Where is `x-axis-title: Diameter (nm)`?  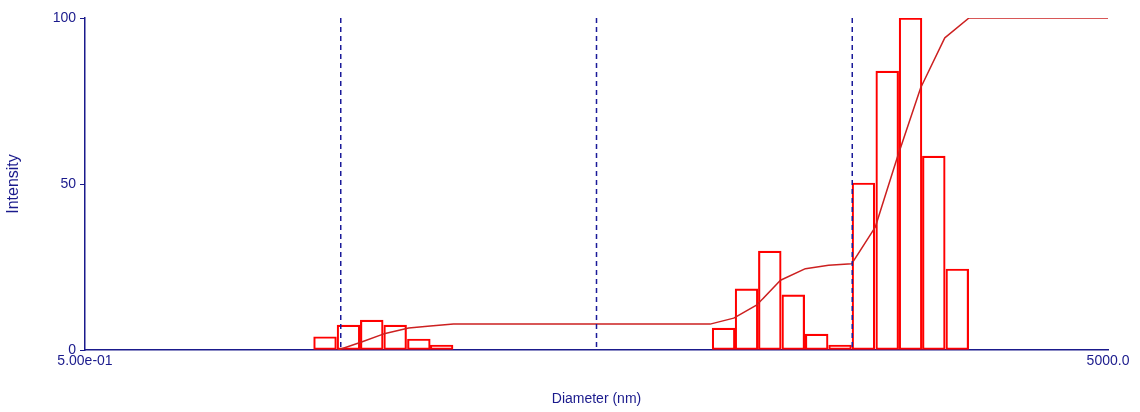 x-axis-title: Diameter (nm) is located at coordinates (596, 398).